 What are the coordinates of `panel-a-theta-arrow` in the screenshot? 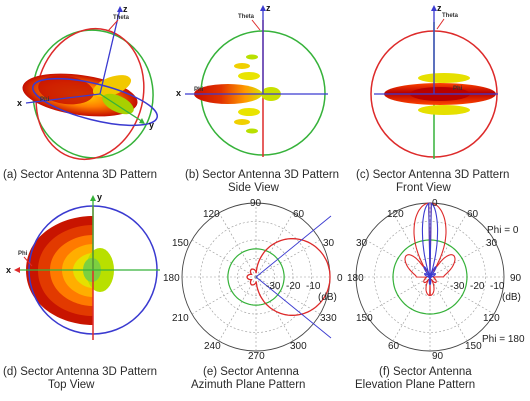 It's located at (113, 25).